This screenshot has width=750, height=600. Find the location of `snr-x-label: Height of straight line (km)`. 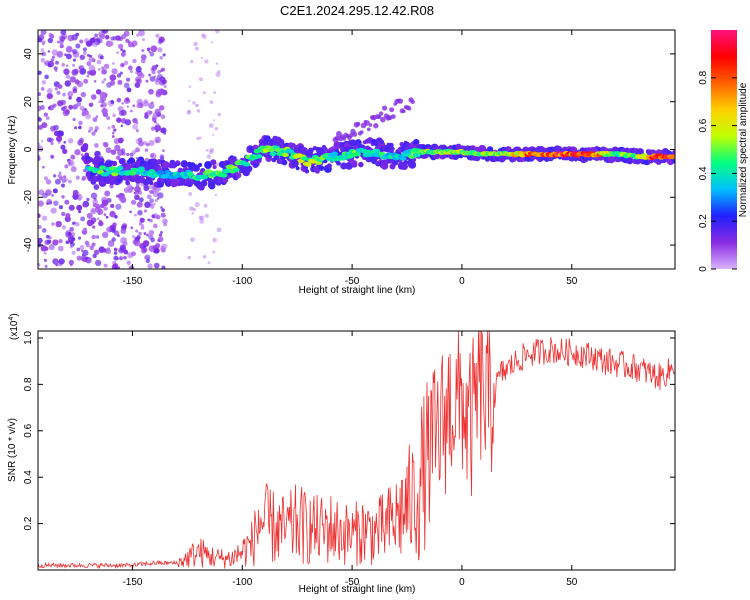

snr-x-label: Height of straight line (km) is located at coordinates (357, 589).